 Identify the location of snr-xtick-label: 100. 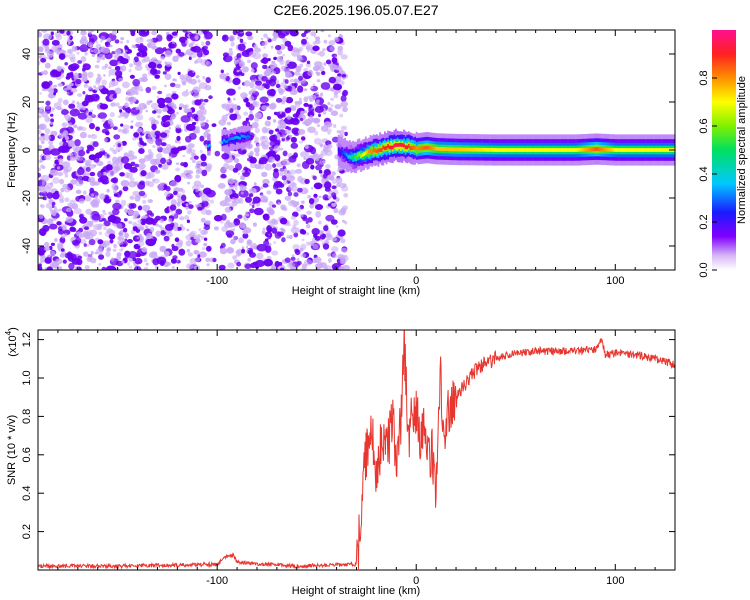
(615, 581).